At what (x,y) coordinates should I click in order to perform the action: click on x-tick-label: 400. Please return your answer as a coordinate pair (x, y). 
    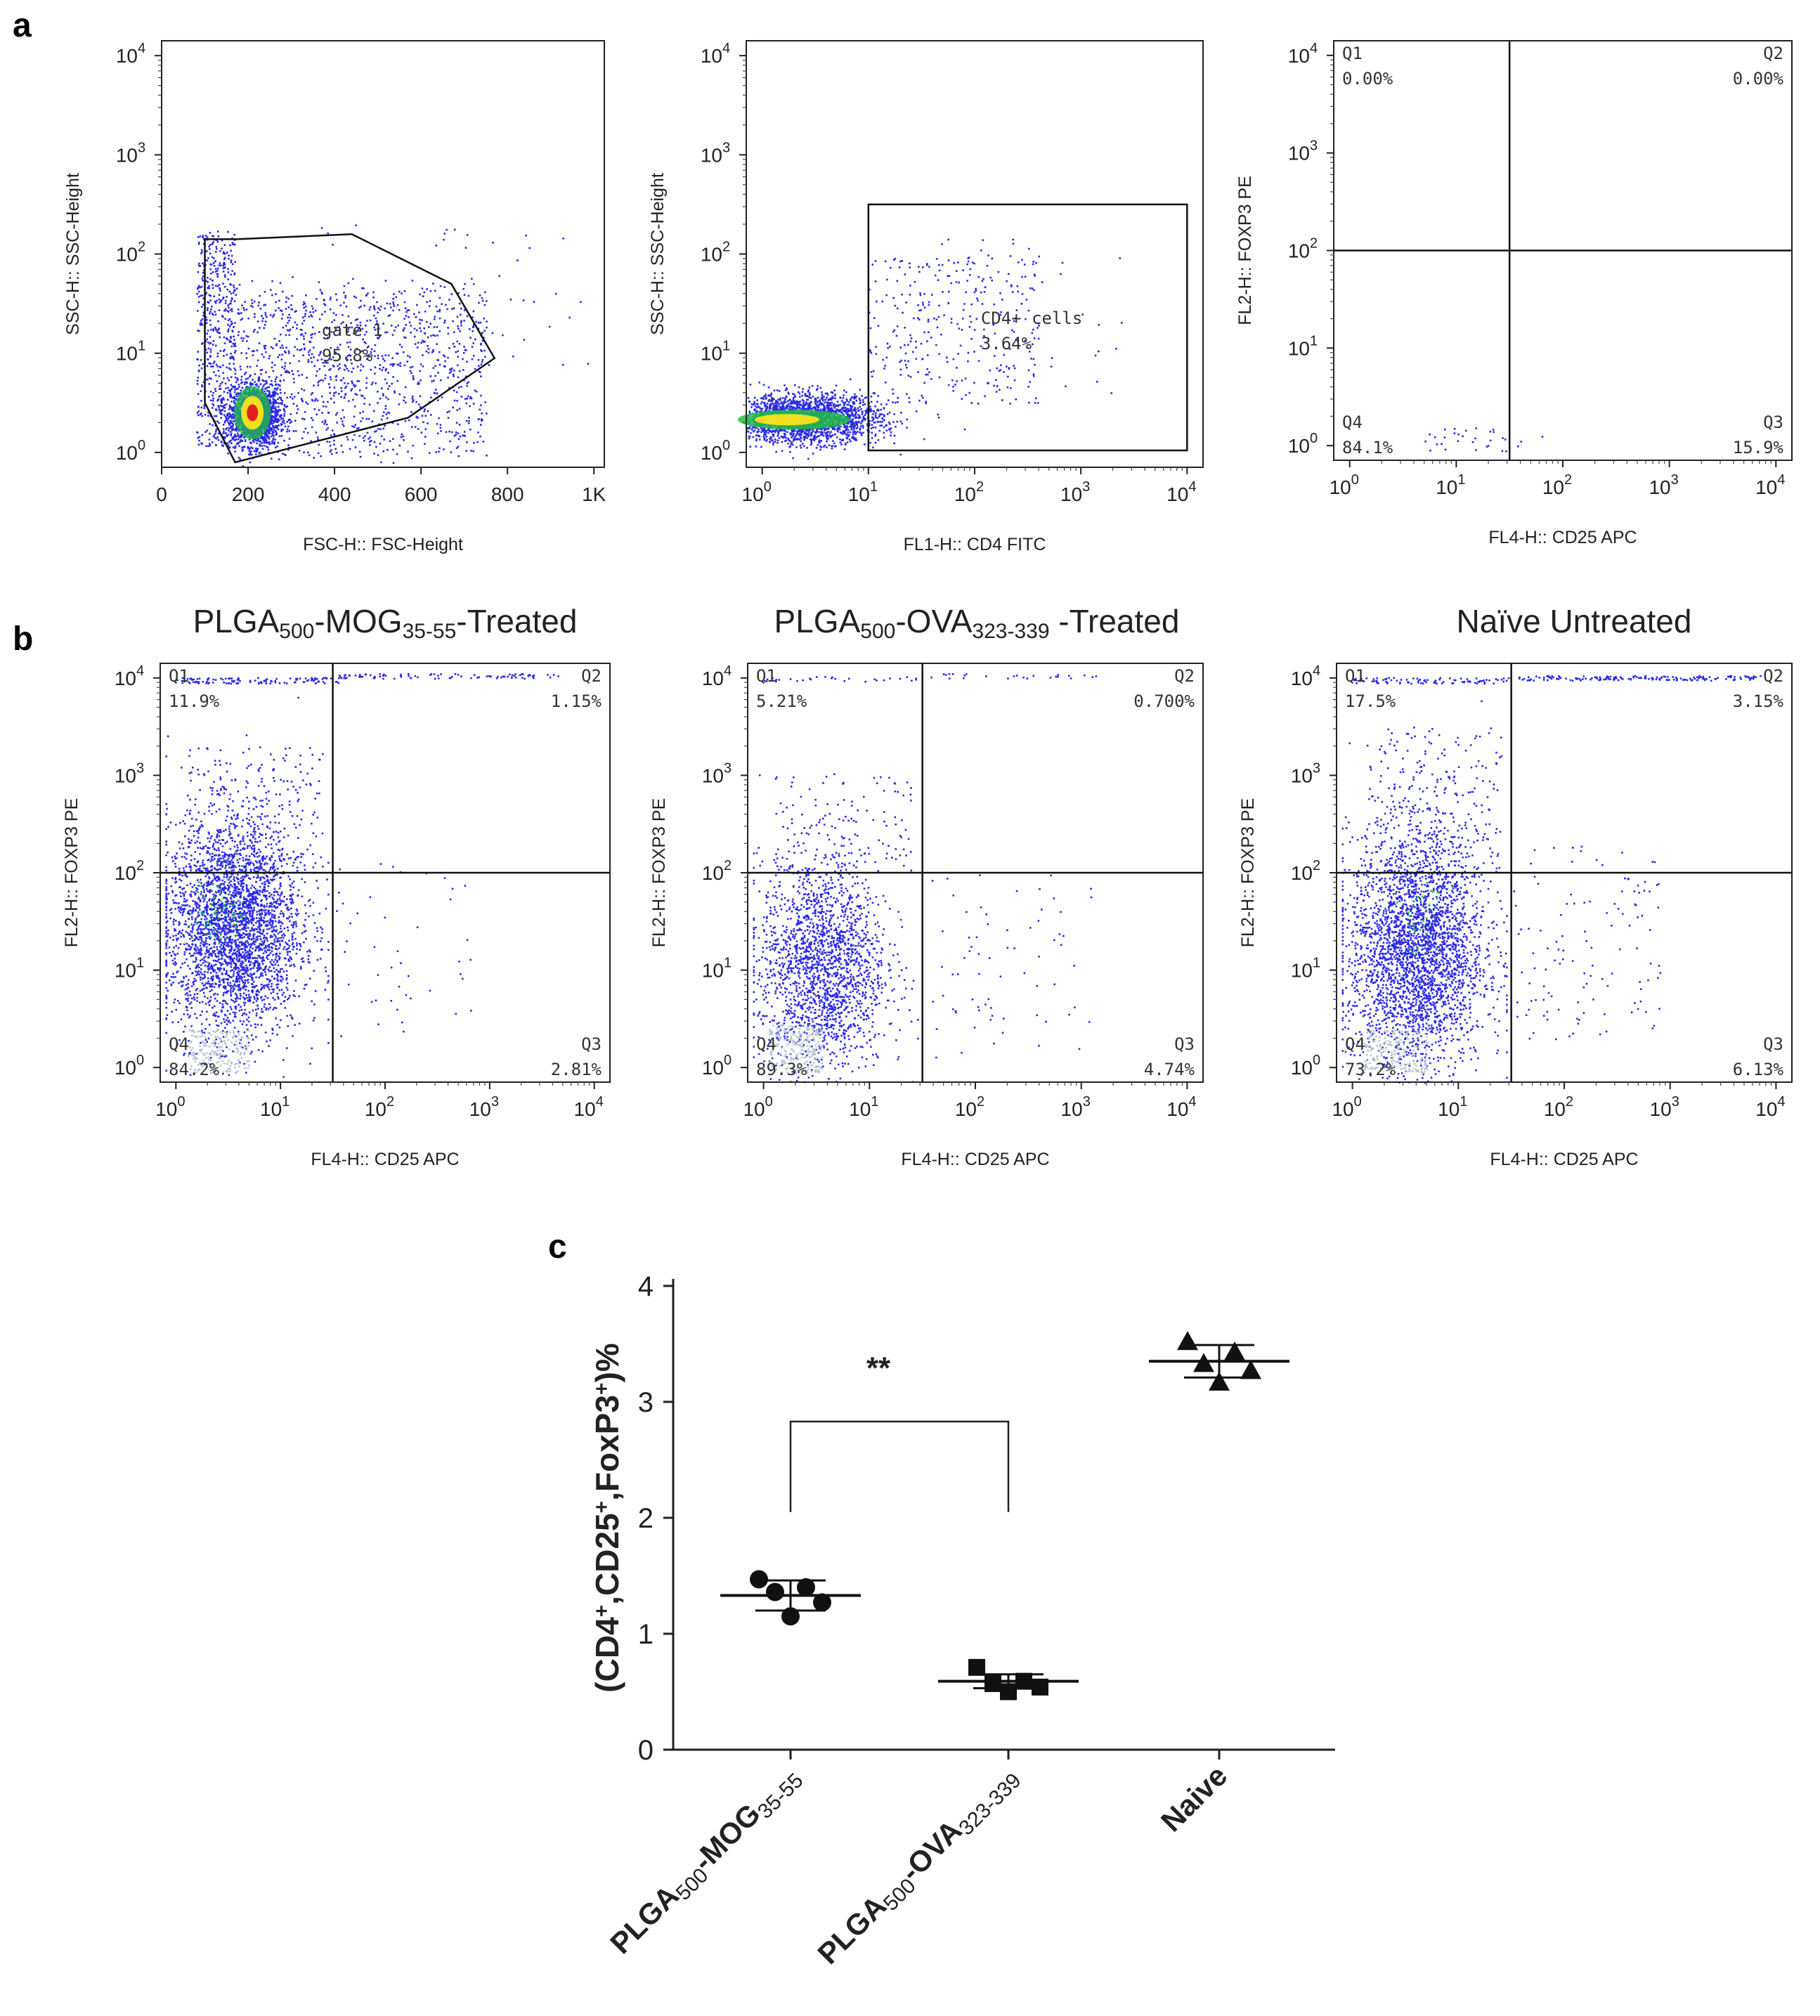
    Looking at the image, I should click on (334, 494).